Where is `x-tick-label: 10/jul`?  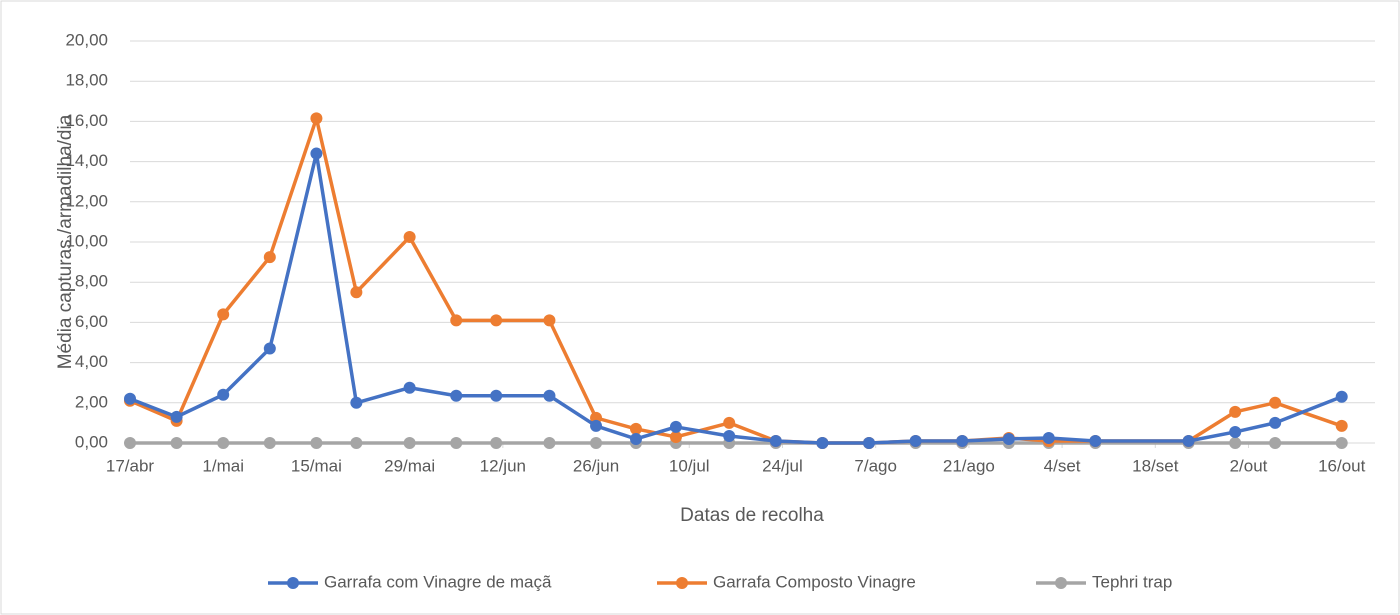 x-tick-label: 10/jul is located at coordinates (689, 465).